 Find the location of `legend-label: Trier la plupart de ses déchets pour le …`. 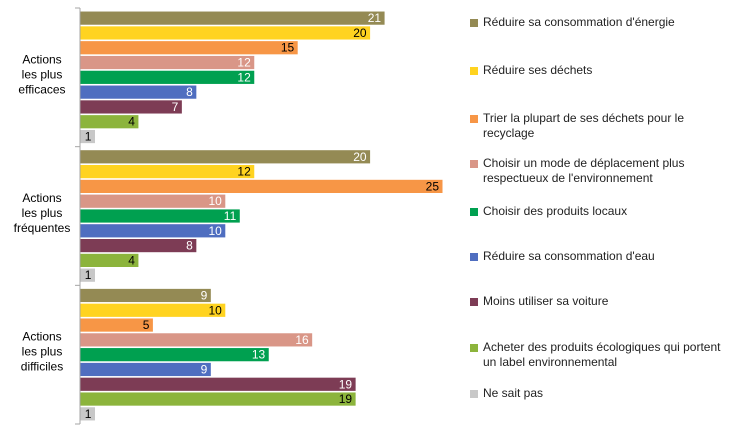

legend-label: Trier la plupart de ses déchets pour le … is located at coordinates (583, 125).